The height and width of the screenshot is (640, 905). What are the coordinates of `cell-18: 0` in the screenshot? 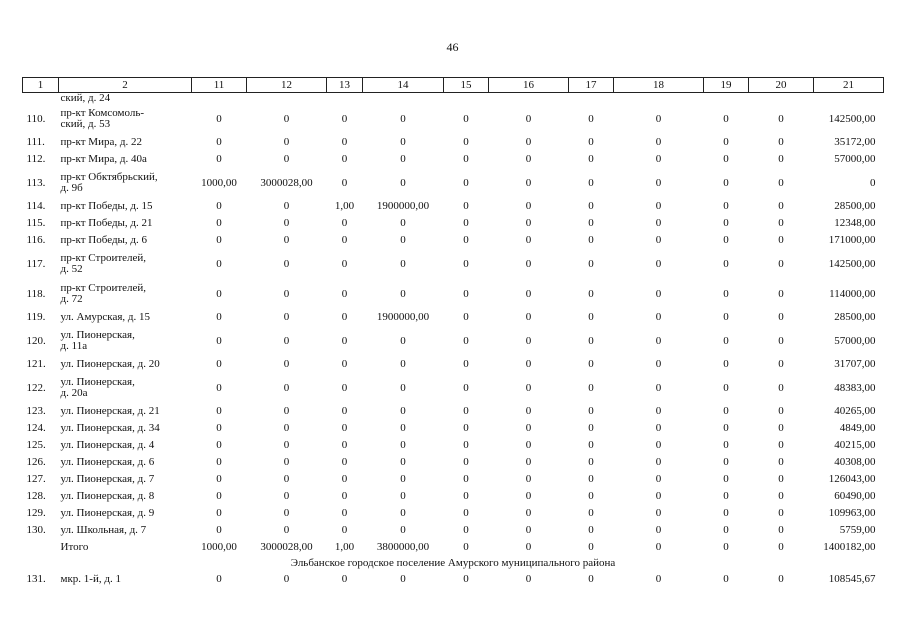 It's located at (658, 462).